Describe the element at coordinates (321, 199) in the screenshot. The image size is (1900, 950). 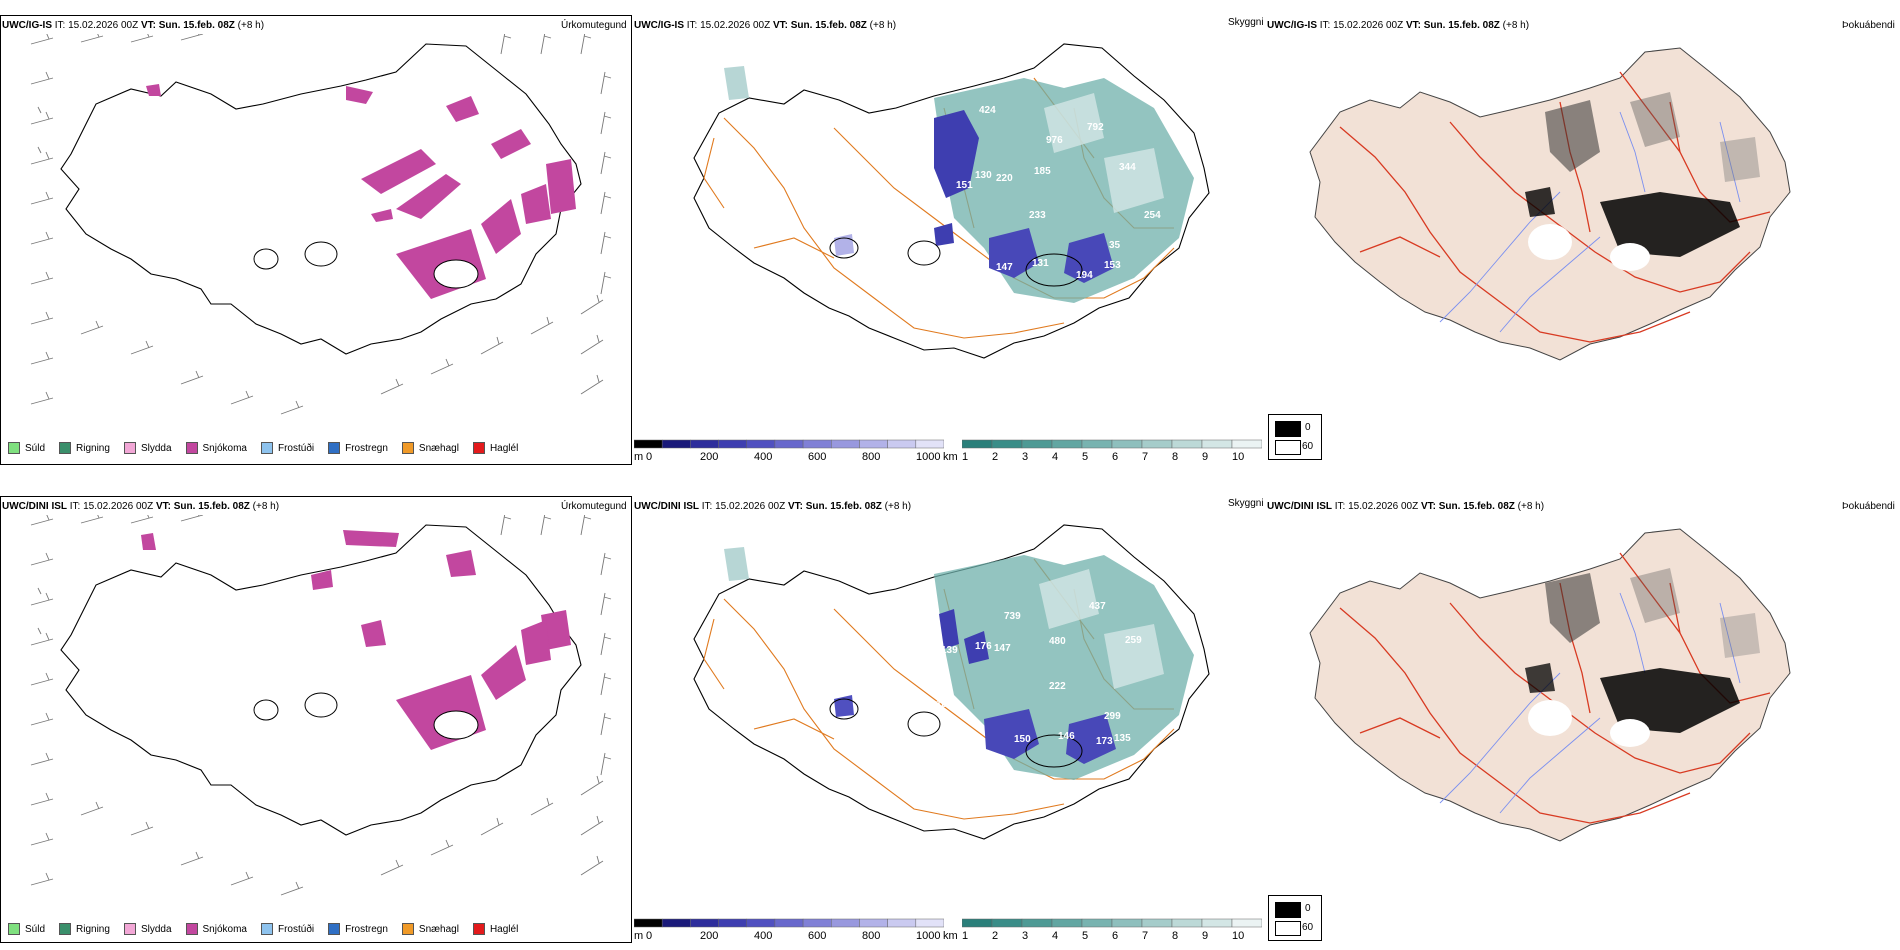
I see `iceland-coastline` at that location.